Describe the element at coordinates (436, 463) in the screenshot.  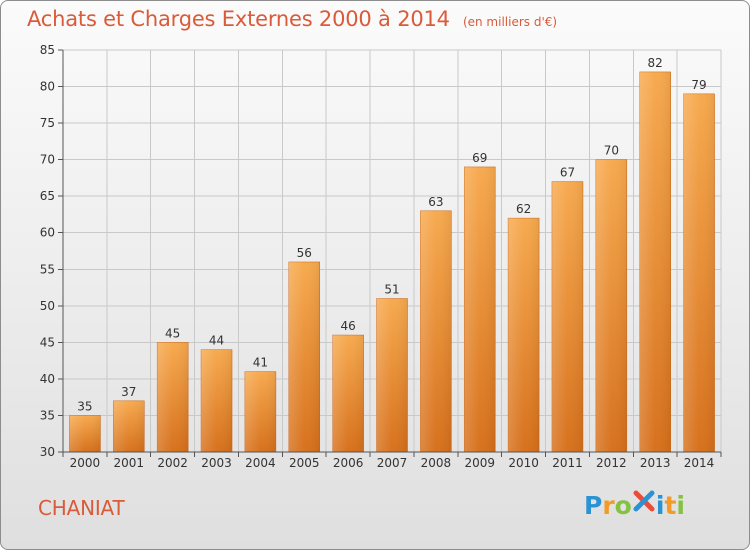
I see `x-axis-tick-label: 2008` at that location.